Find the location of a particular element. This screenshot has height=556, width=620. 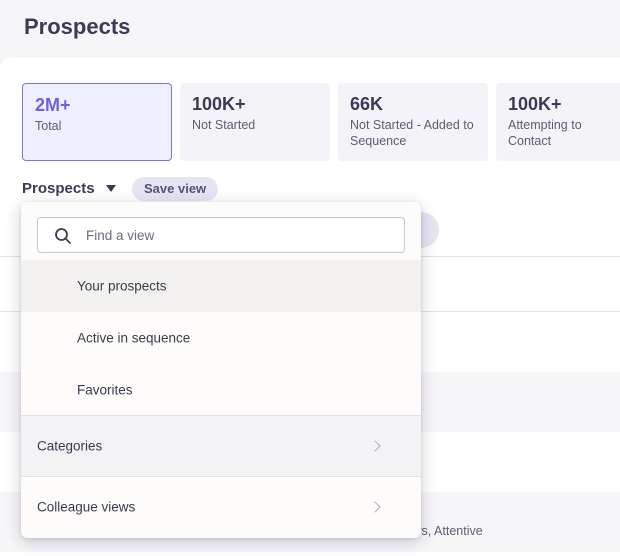

find-view-input is located at coordinates (241, 235).